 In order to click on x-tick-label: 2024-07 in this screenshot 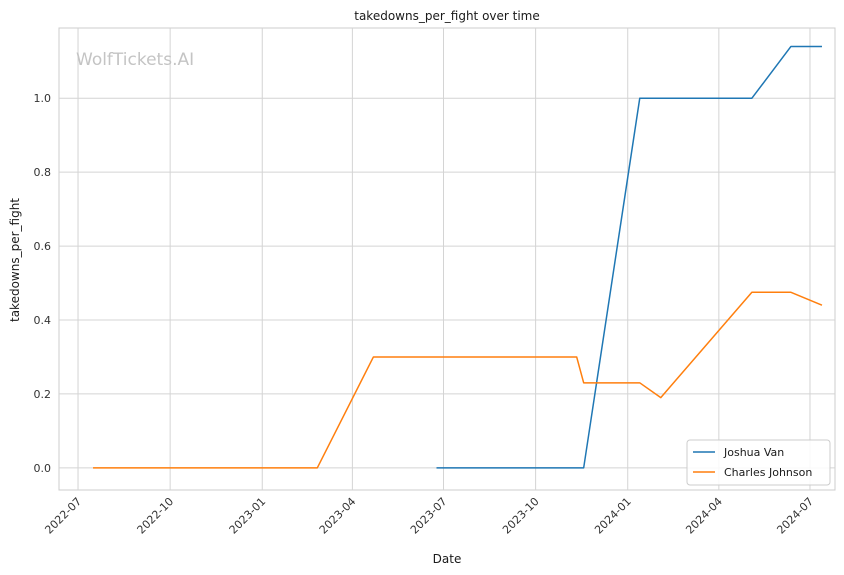, I will do `click(795, 516)`.